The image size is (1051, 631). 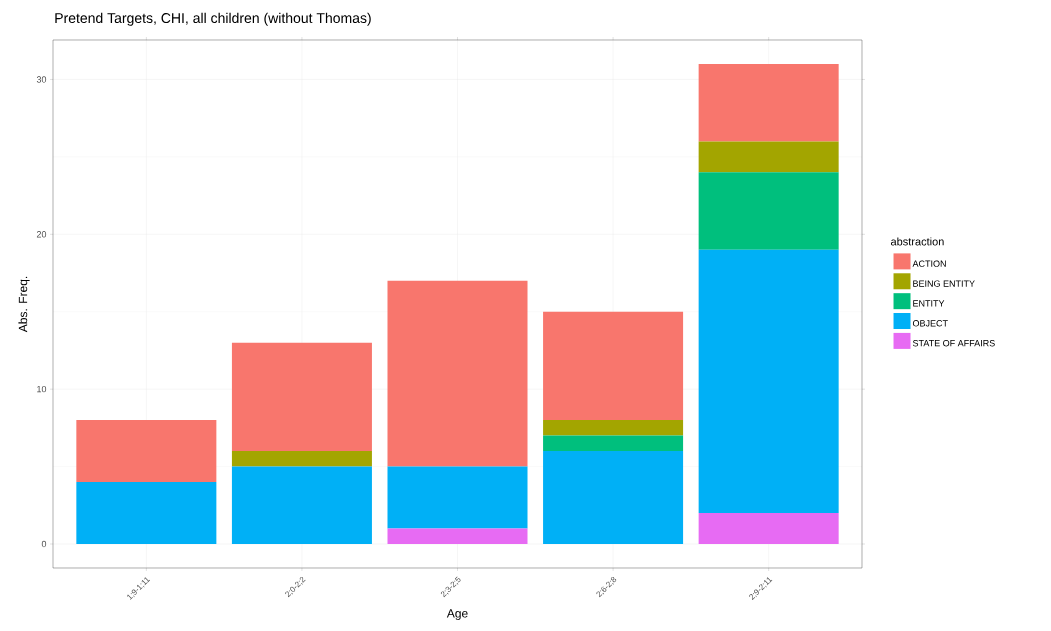 I want to click on y-tick-label: 10, so click(x=42, y=389).